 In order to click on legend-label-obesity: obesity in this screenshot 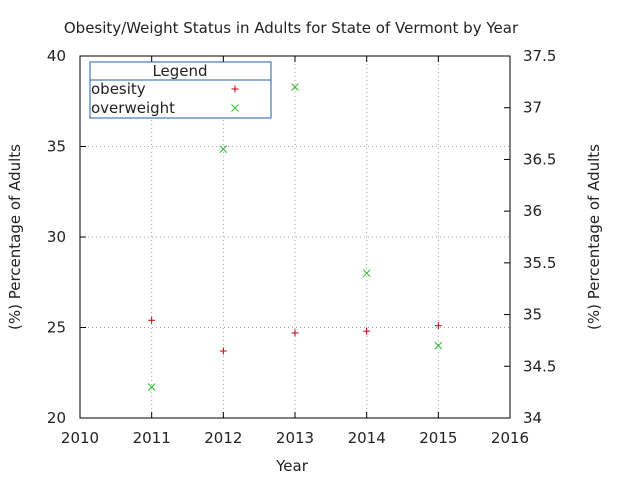, I will do `click(118, 89)`.